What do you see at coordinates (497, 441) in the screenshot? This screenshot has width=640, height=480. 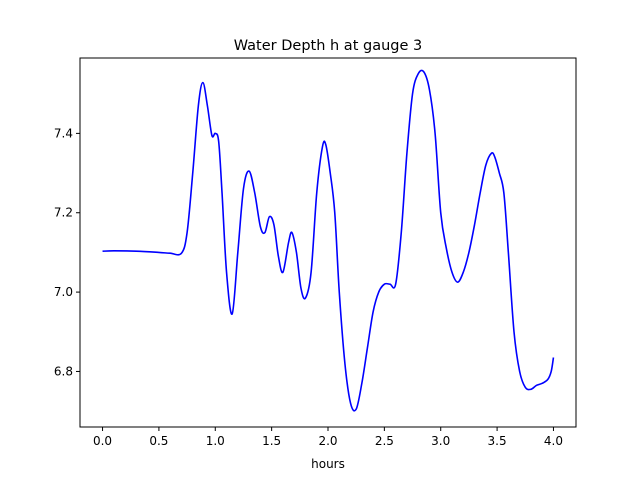 I see `x-tick-label: 3.5` at bounding box center [497, 441].